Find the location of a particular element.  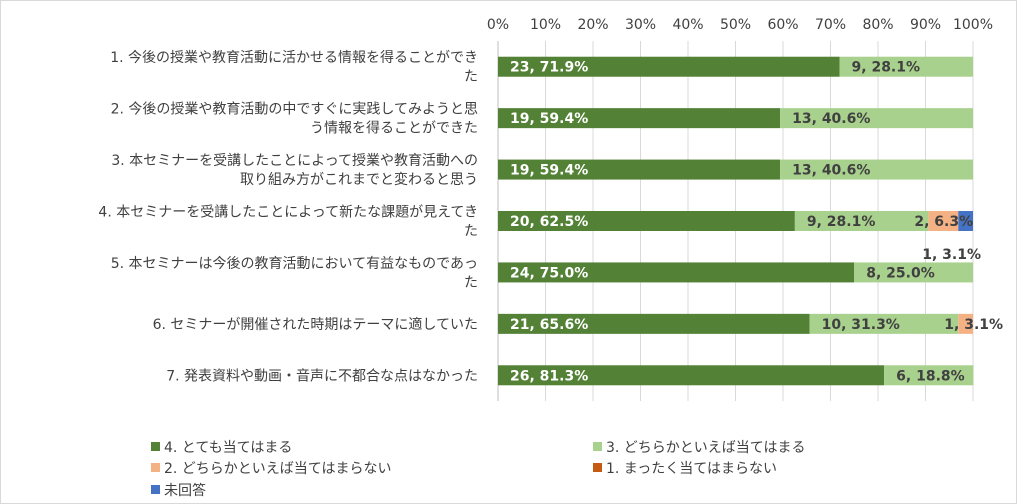

data-label: 21, 65.6% is located at coordinates (549, 325).